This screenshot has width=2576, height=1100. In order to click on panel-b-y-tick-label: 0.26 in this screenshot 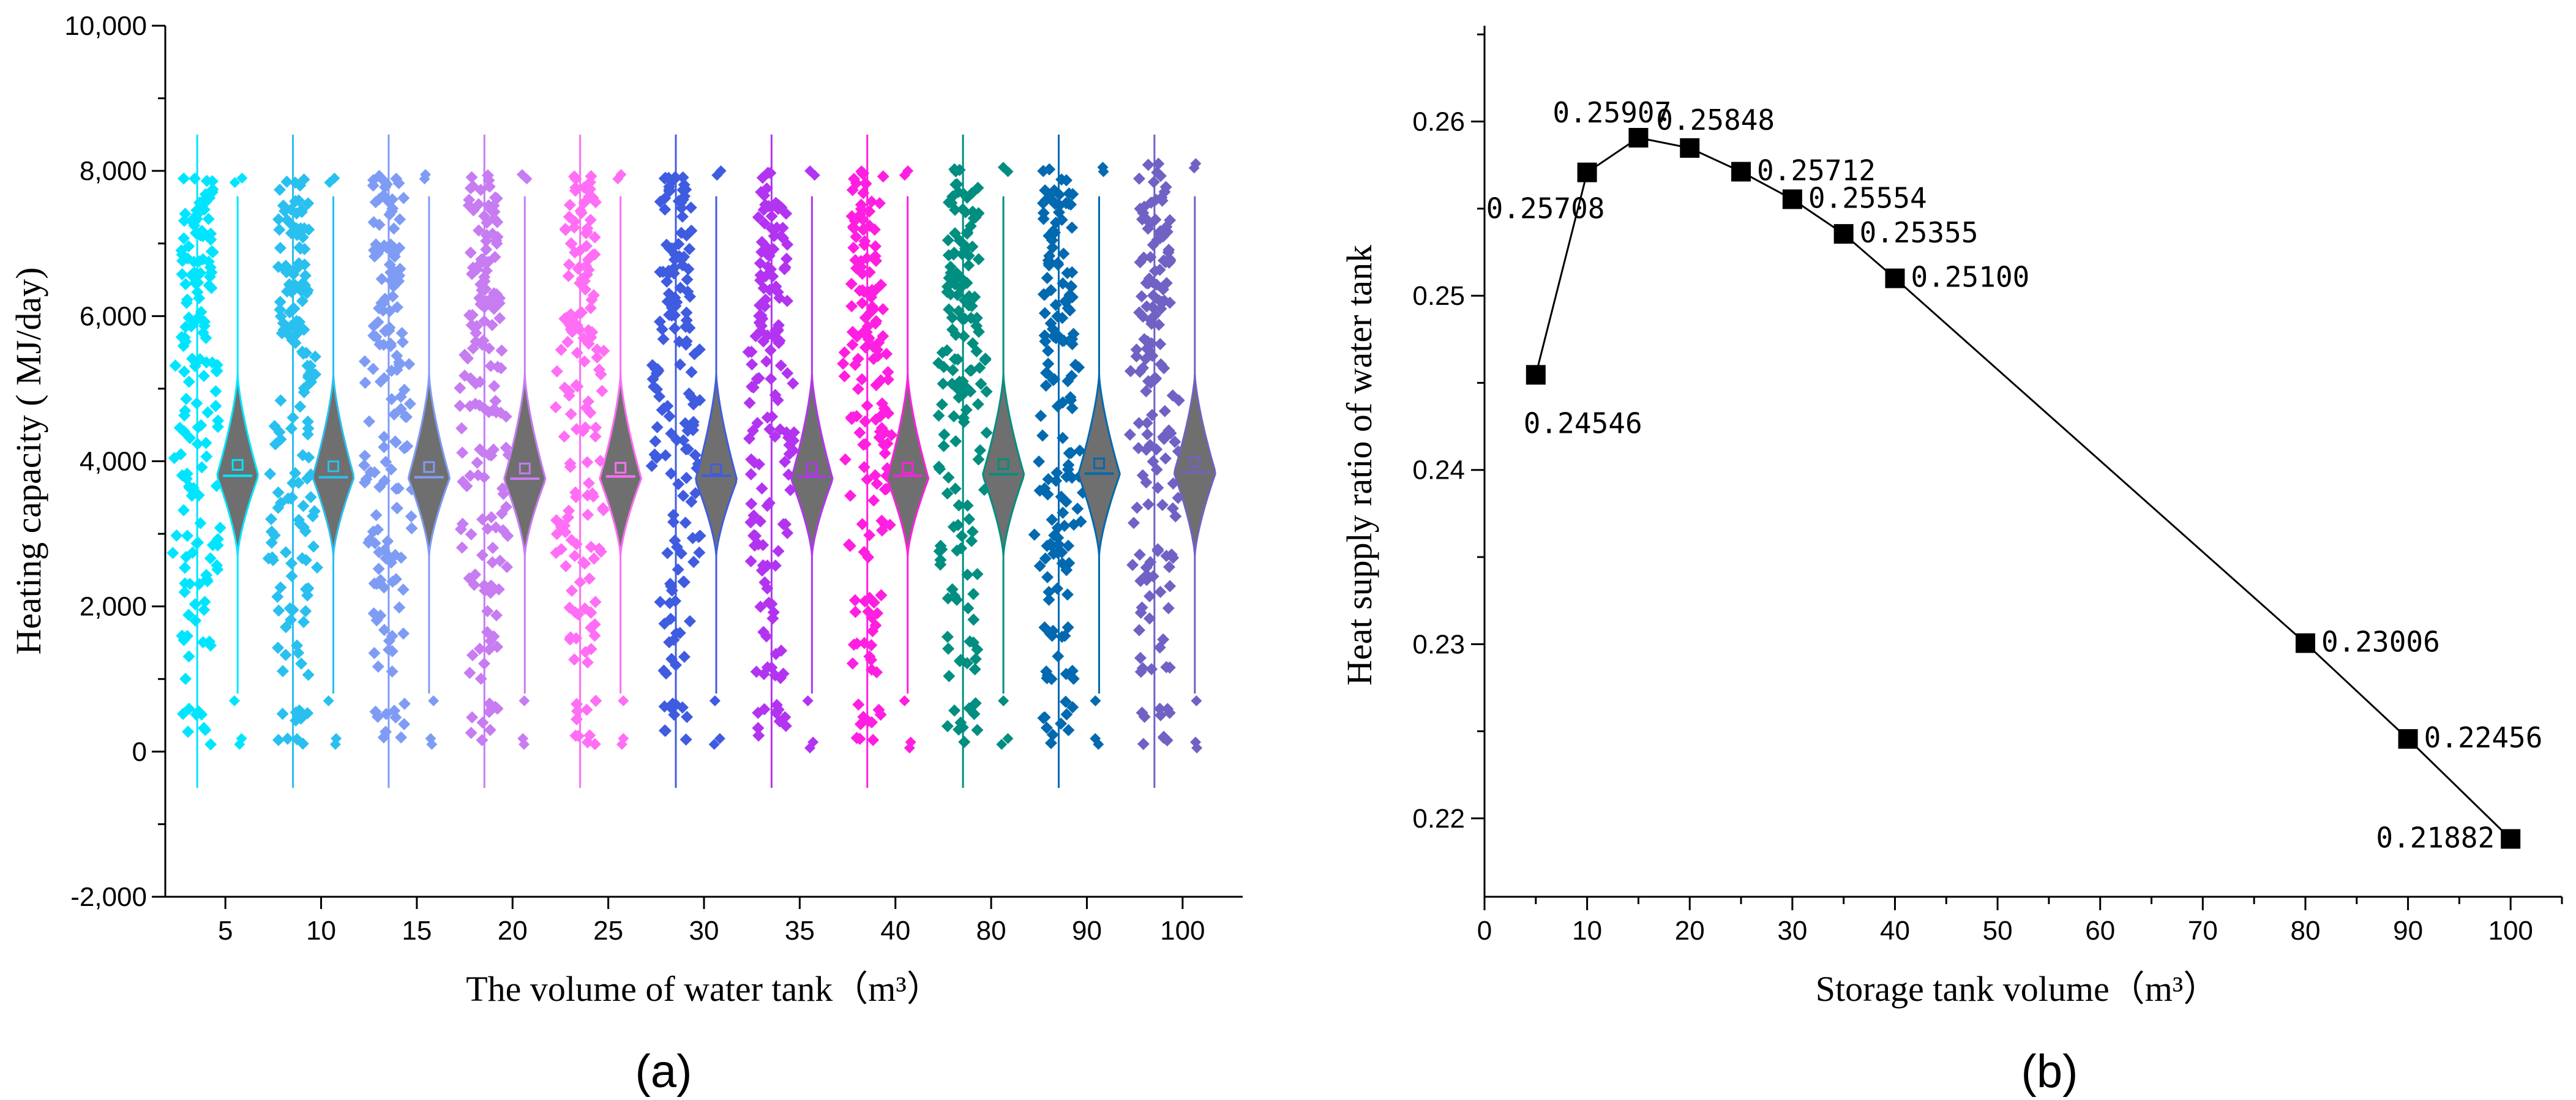, I will do `click(1438, 122)`.